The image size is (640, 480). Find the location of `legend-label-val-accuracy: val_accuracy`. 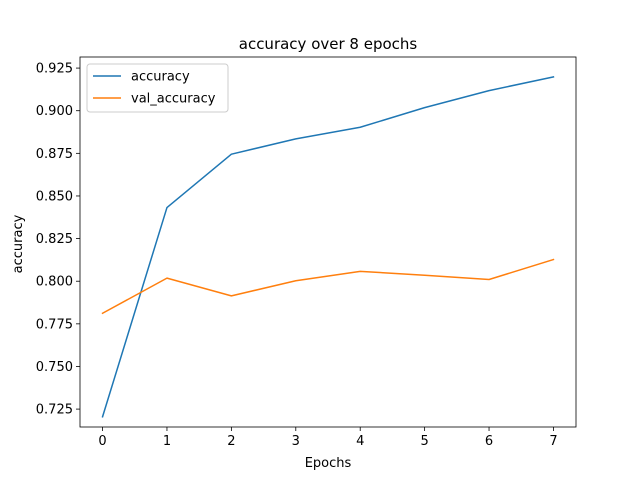

legend-label-val-accuracy: val_accuracy is located at coordinates (173, 99).